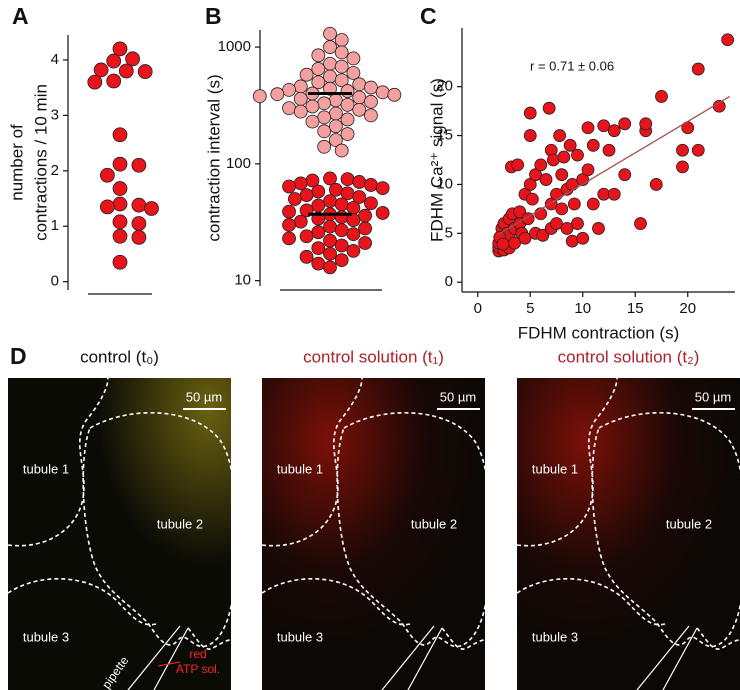  What do you see at coordinates (444, 183) in the screenshot?
I see `y-tick-label: 10` at bounding box center [444, 183].